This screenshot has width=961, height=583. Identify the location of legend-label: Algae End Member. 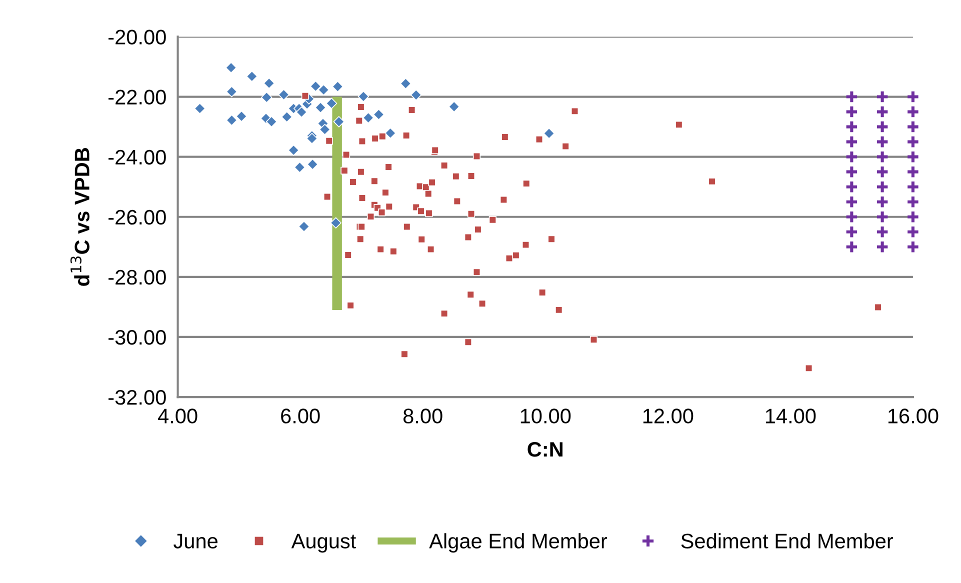
(518, 543).